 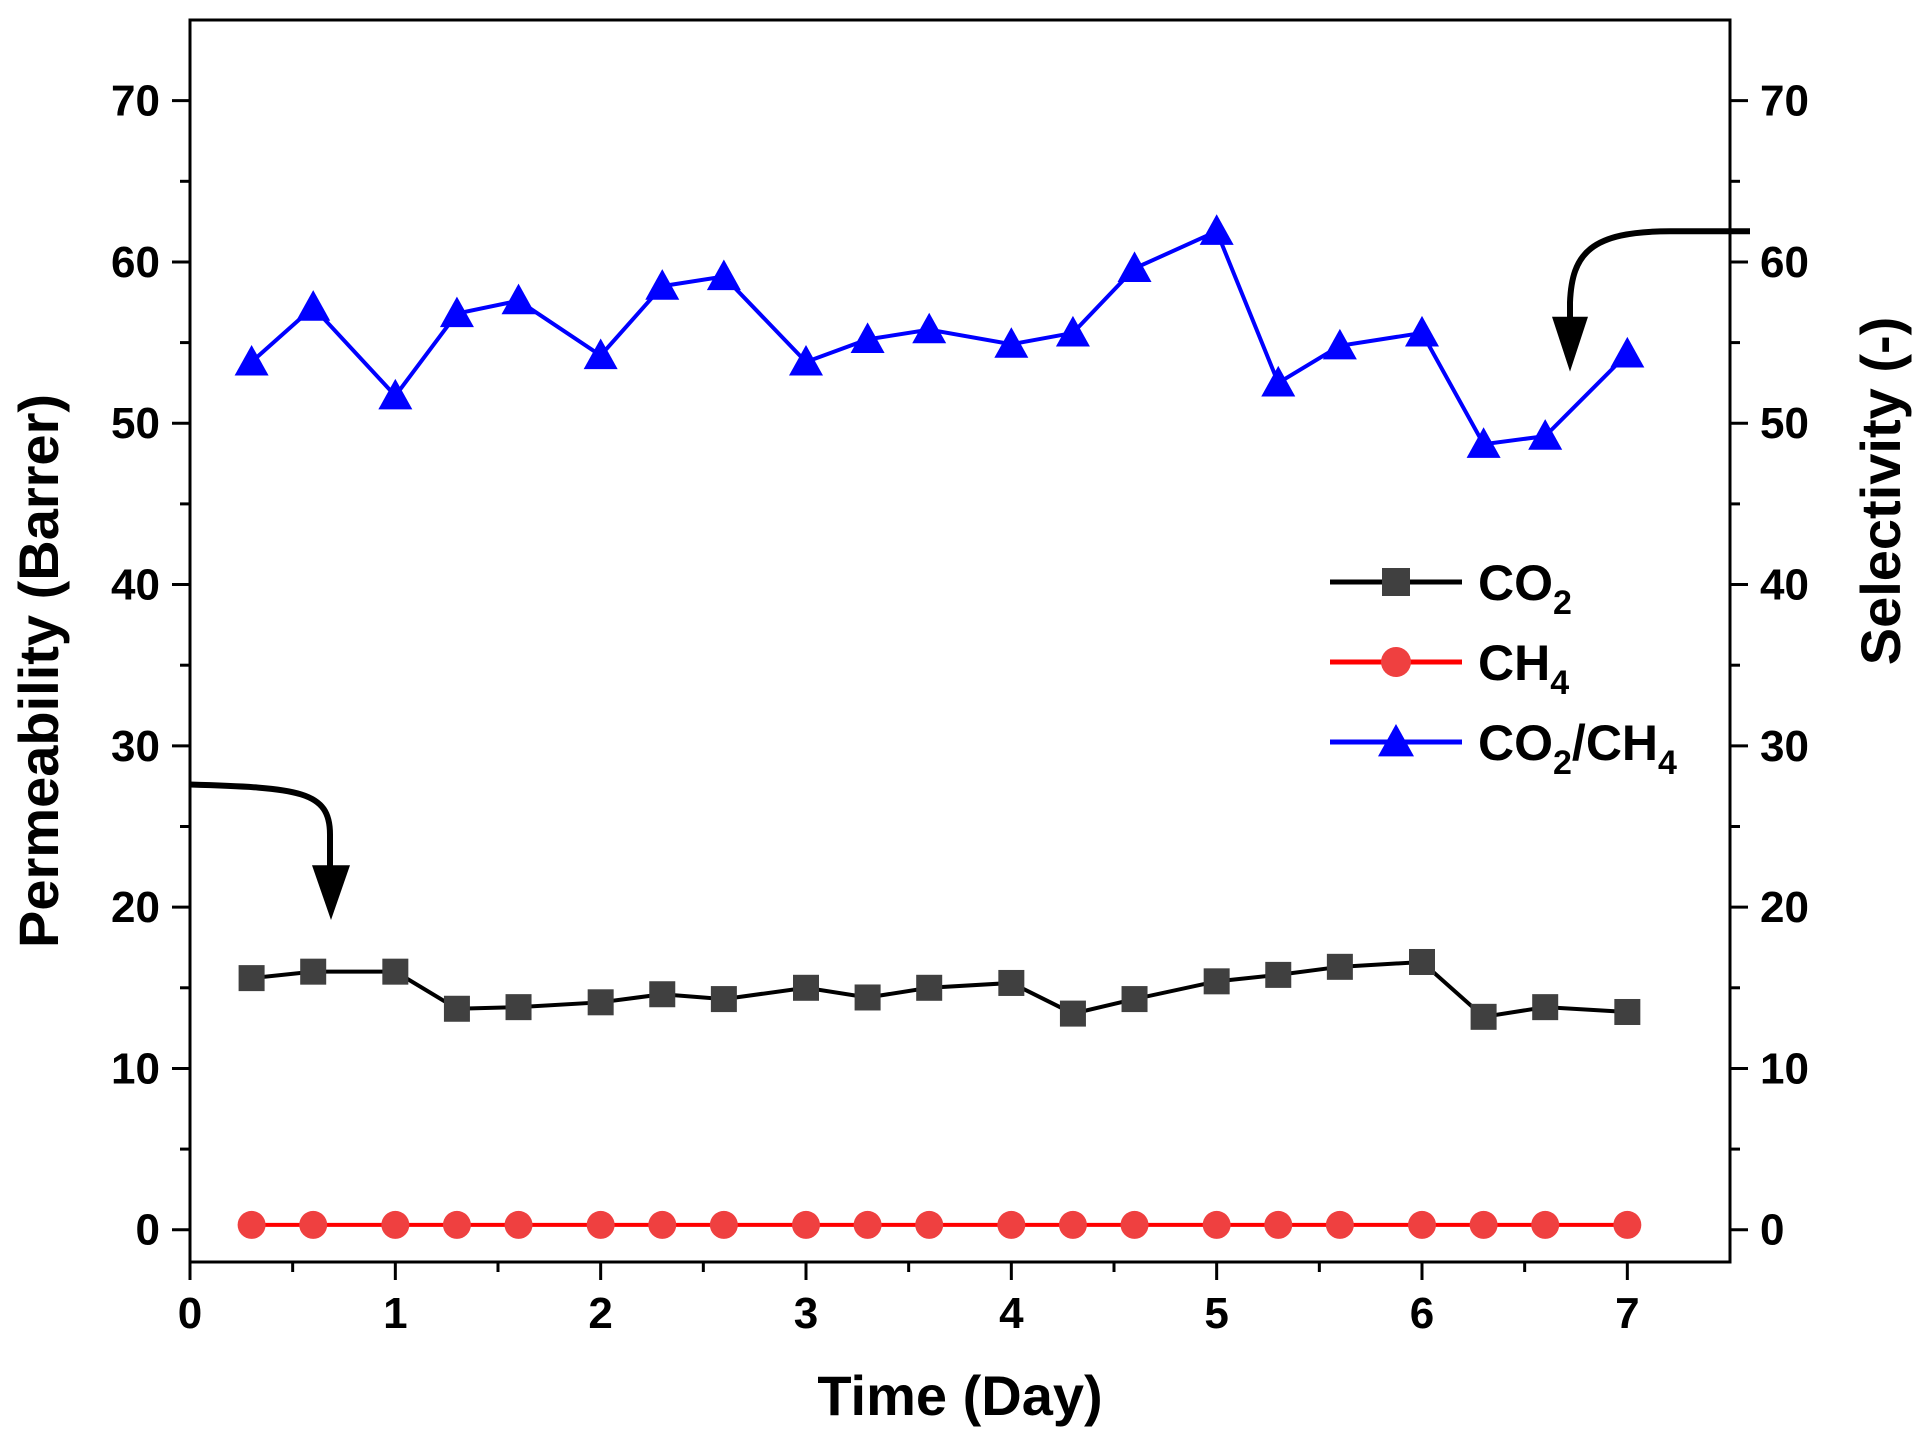 What do you see at coordinates (135, 585) in the screenshot?
I see `y-left-tick-label: 40` at bounding box center [135, 585].